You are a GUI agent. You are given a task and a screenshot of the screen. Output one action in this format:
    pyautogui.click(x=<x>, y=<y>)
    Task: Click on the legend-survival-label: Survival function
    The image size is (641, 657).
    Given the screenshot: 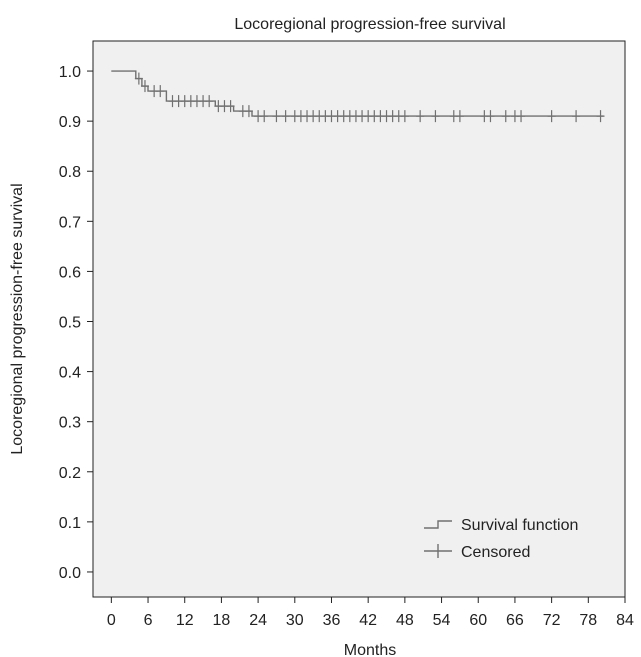 What is the action you would take?
    pyautogui.click(x=519, y=525)
    